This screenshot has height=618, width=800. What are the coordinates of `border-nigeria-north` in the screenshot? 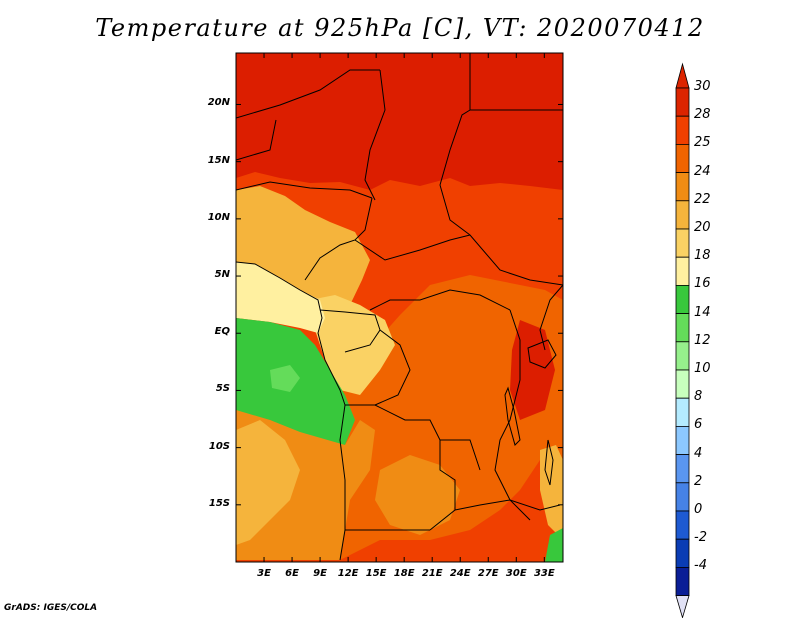 It's located at (304, 190).